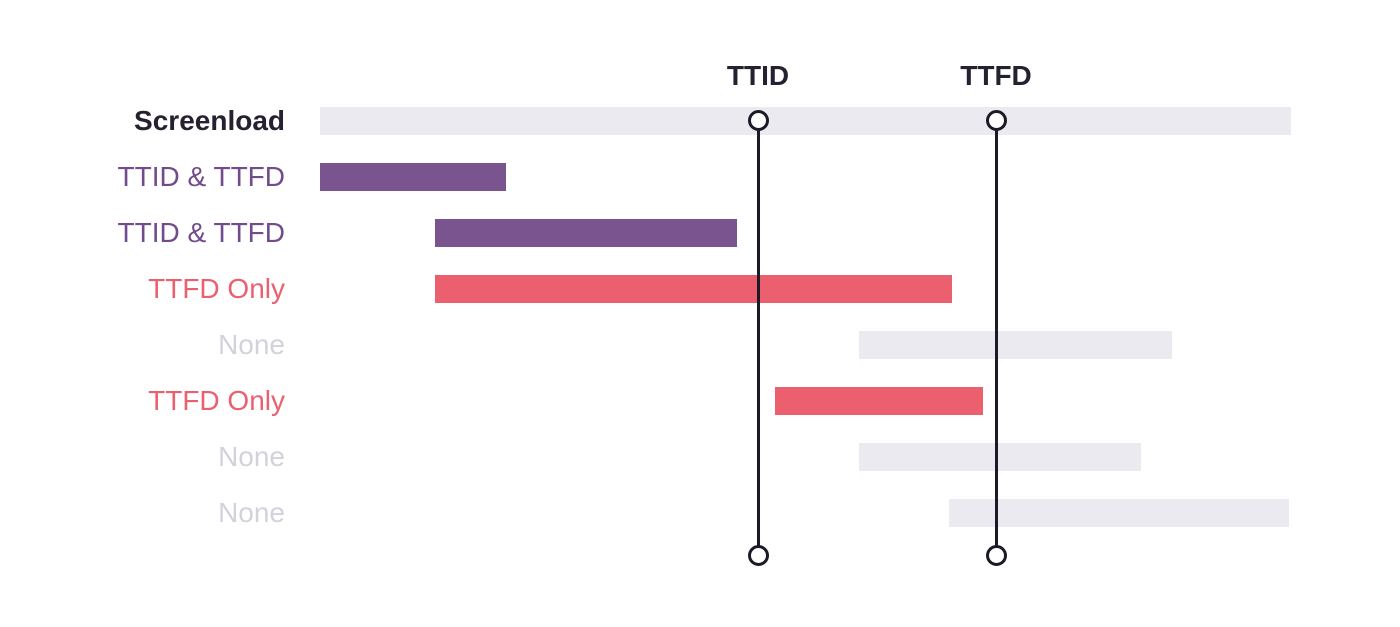 This screenshot has height=627, width=1400. What do you see at coordinates (996, 555) in the screenshot?
I see `marker-bottom-circle-ttfd` at bounding box center [996, 555].